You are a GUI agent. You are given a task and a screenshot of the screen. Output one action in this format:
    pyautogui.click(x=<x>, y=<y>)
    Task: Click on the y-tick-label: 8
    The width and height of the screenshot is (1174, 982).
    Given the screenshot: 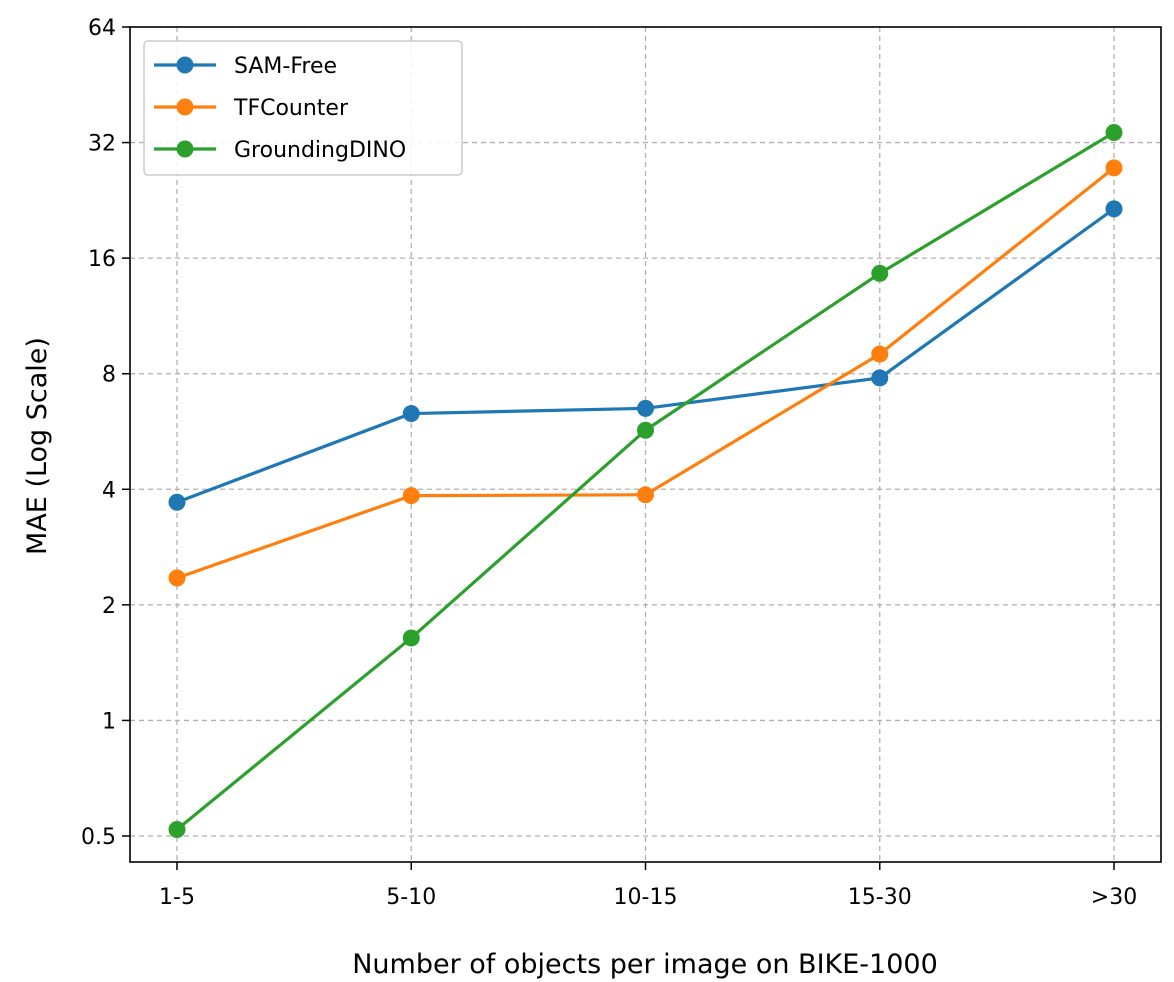 What is the action you would take?
    pyautogui.click(x=109, y=375)
    